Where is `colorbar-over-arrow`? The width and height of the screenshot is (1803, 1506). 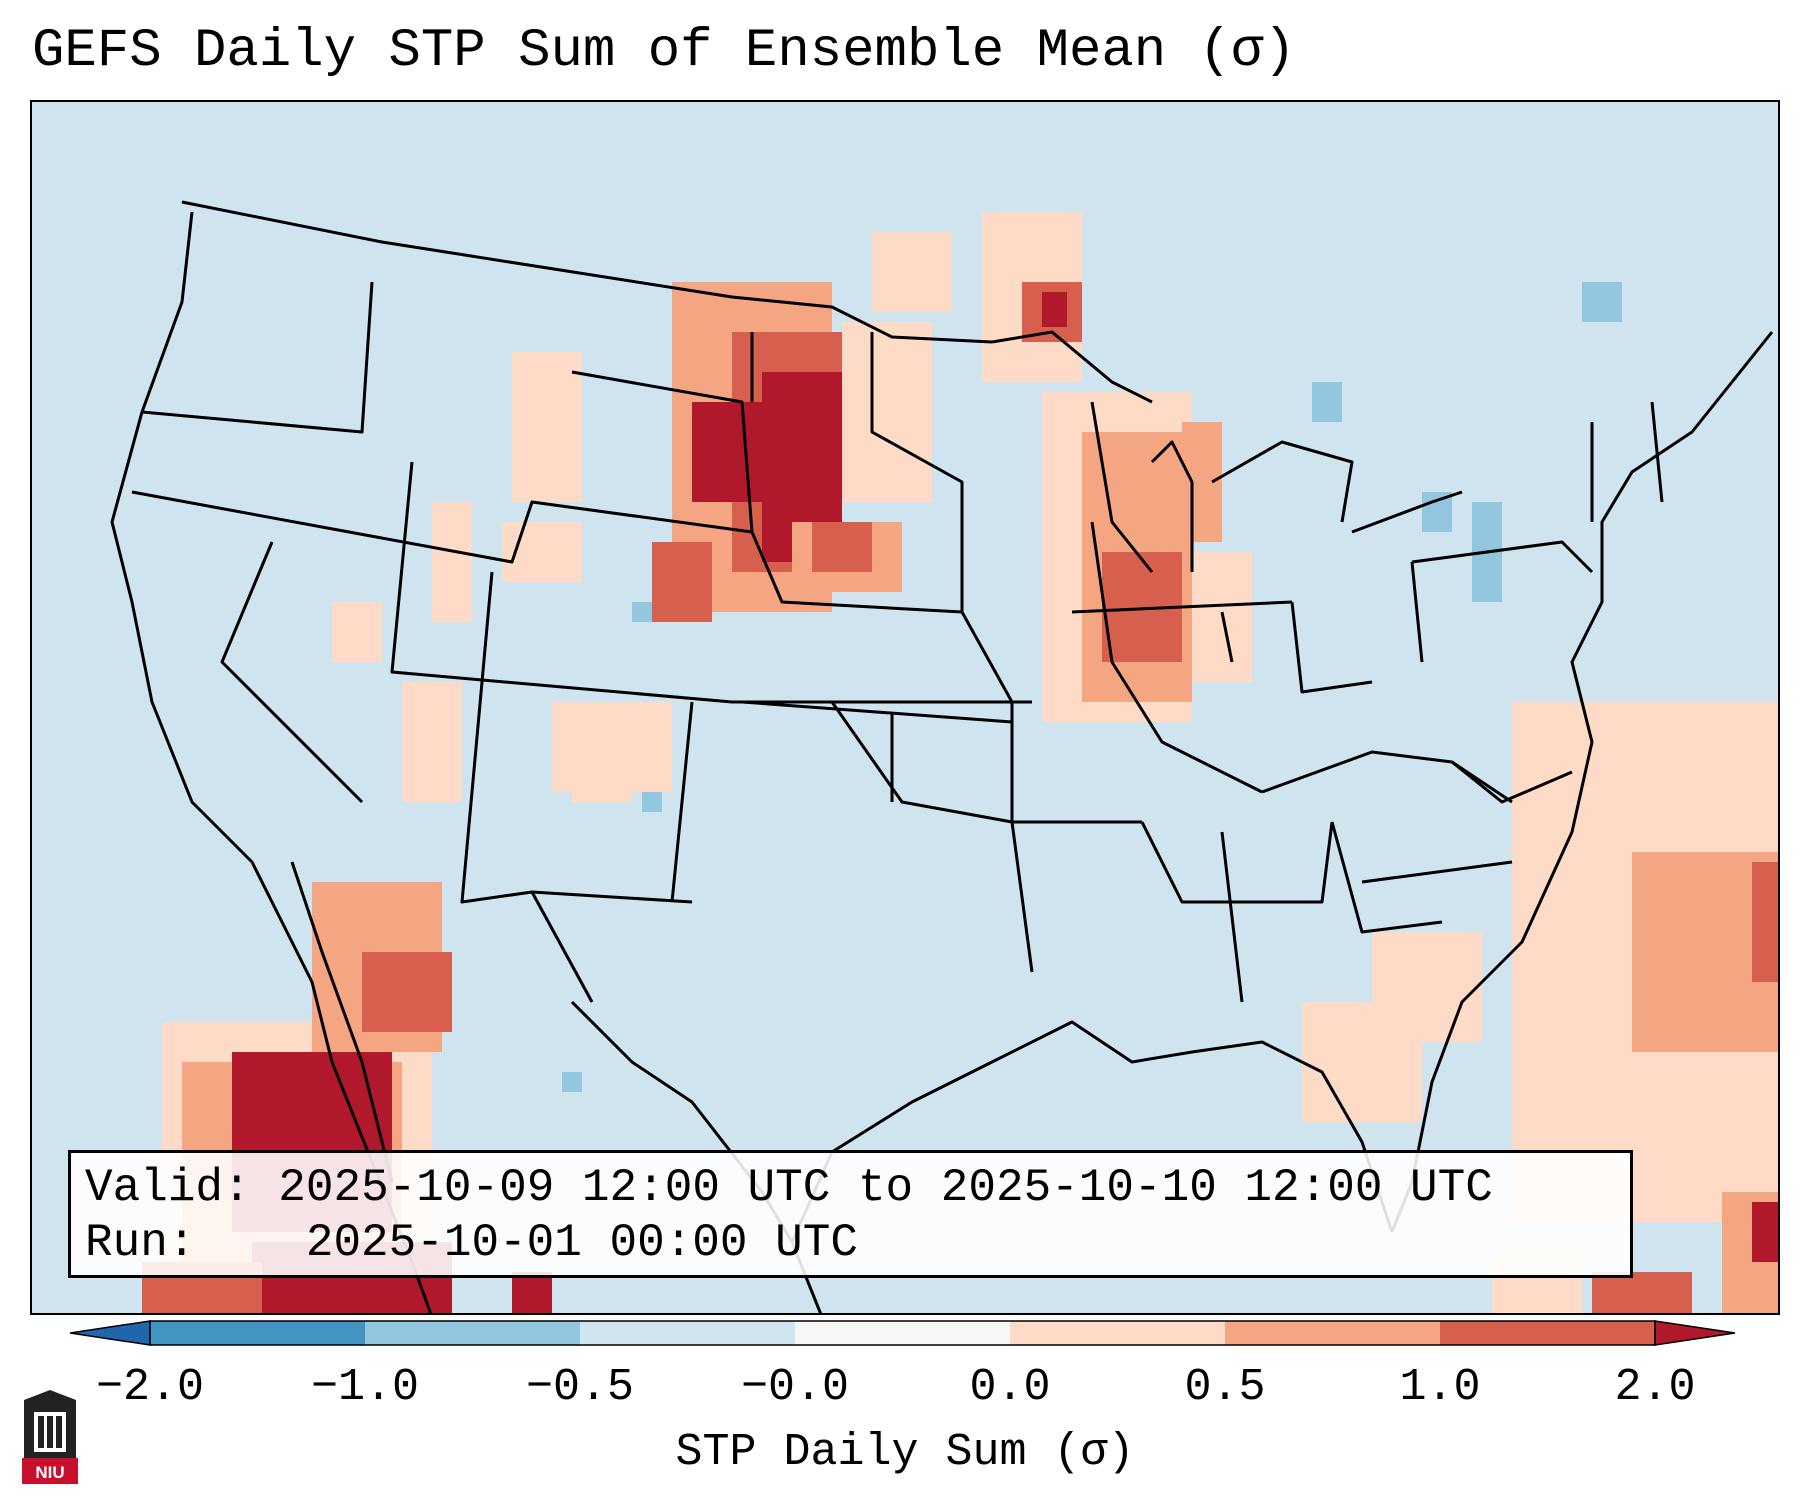 colorbar-over-arrow is located at coordinates (1695, 1333).